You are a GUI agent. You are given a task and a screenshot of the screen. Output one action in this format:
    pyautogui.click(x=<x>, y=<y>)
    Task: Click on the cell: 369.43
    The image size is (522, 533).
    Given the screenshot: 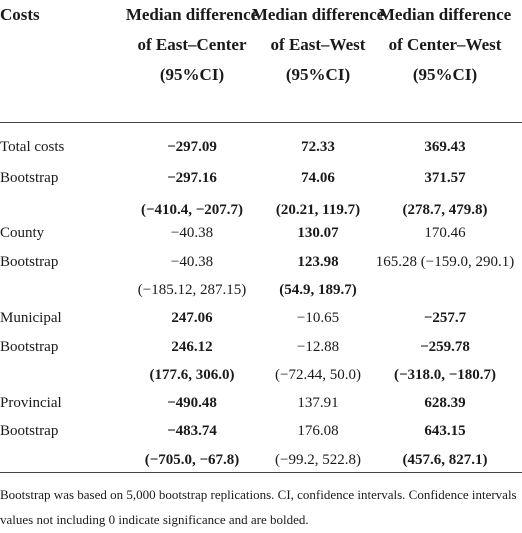 What is the action you would take?
    pyautogui.click(x=445, y=147)
    